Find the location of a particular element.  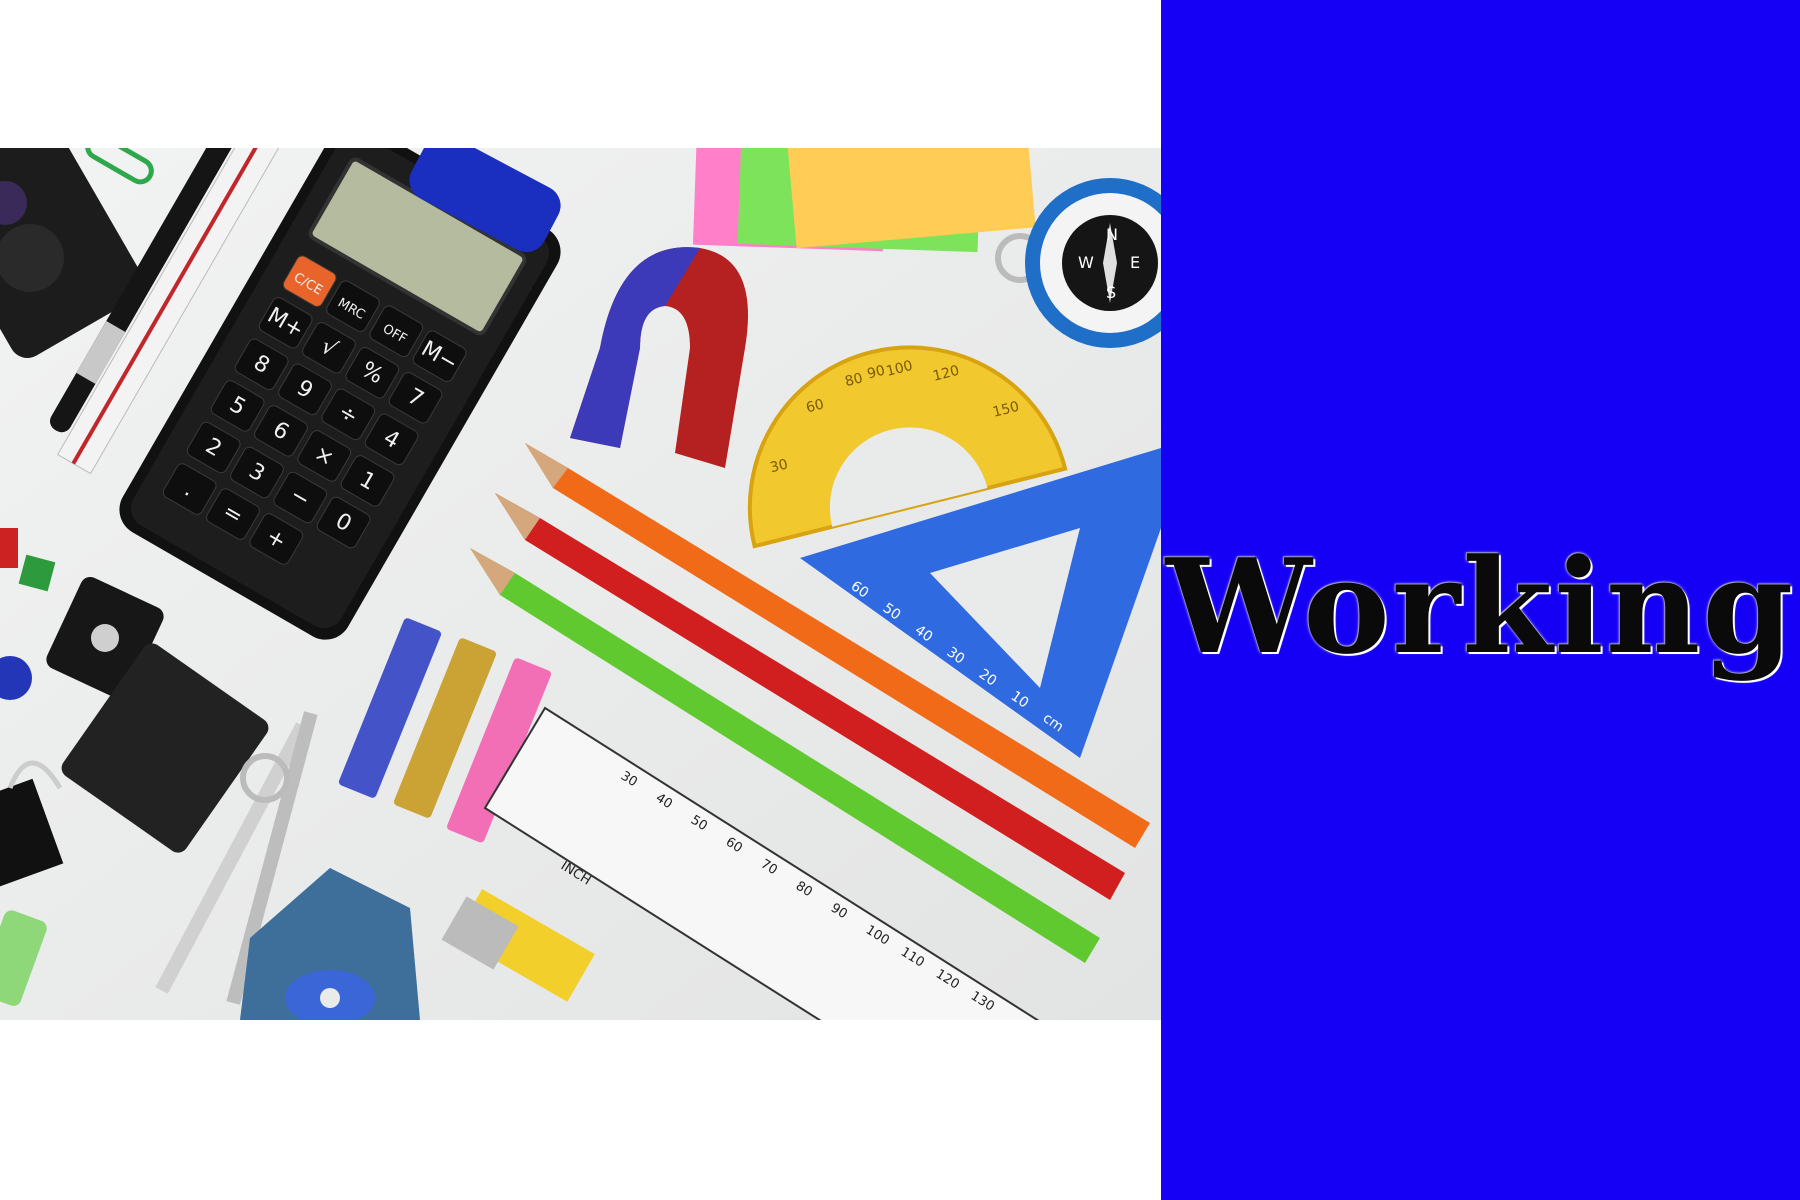

orange-pencil is located at coordinates (837, 645).